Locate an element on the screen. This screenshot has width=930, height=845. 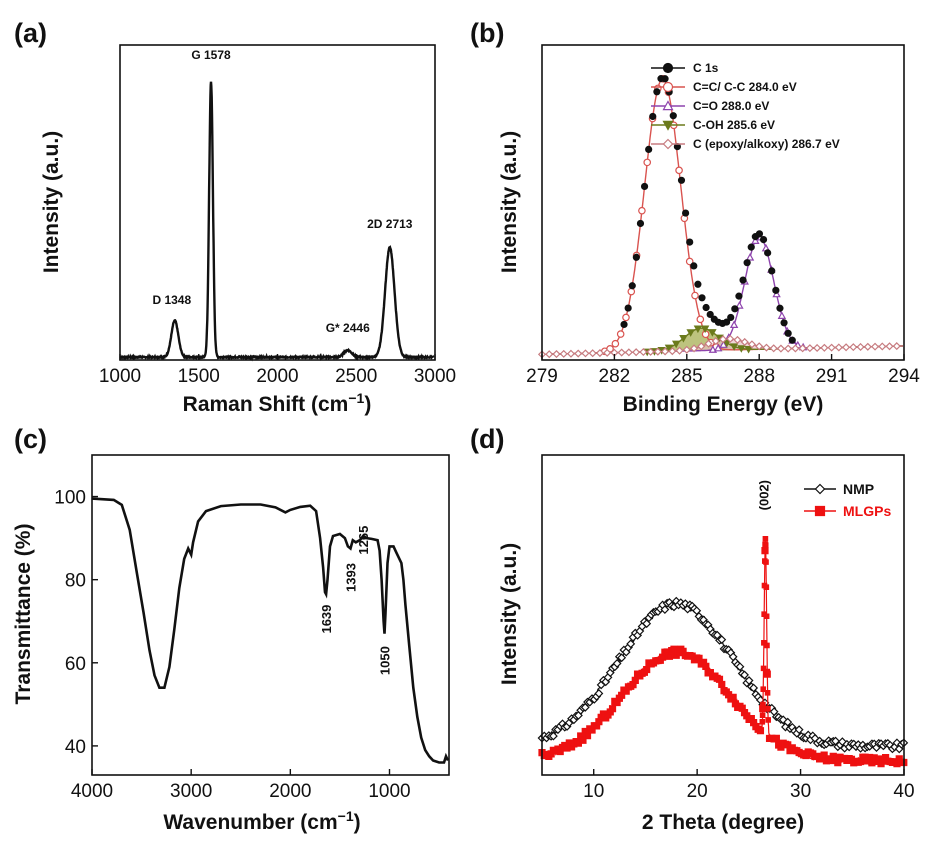
panel-b-legend-label: C=O 288.0 eV is located at coordinates (731, 106).